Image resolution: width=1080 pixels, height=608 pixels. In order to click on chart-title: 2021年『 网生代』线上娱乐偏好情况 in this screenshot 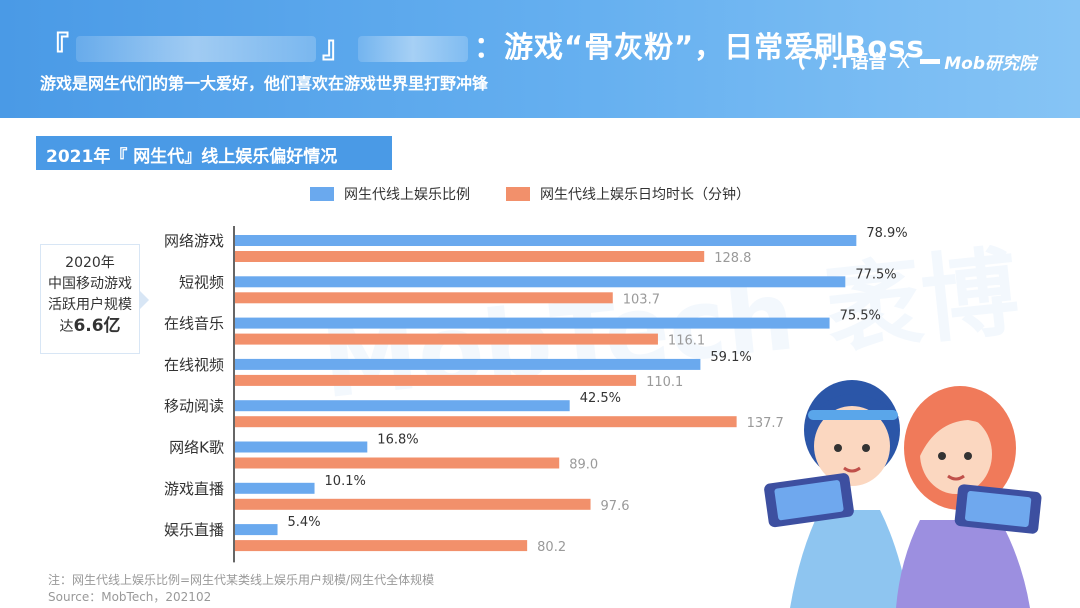, I will do `click(214, 153)`.